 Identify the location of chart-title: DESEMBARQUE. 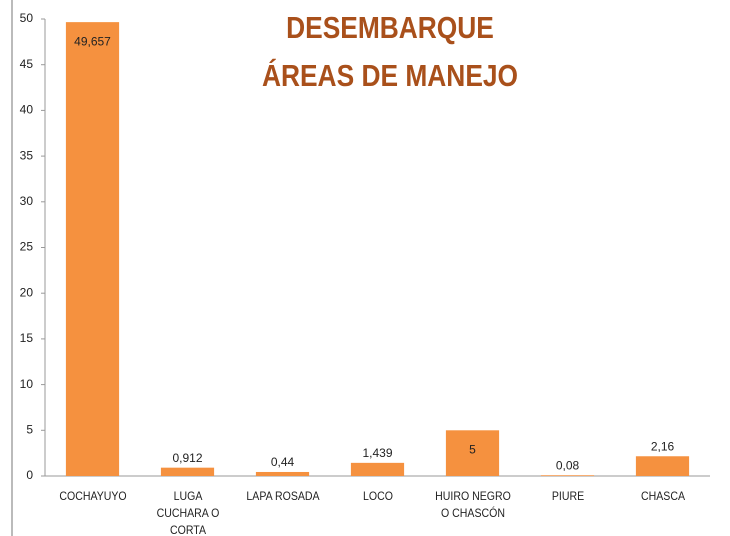
(390, 28).